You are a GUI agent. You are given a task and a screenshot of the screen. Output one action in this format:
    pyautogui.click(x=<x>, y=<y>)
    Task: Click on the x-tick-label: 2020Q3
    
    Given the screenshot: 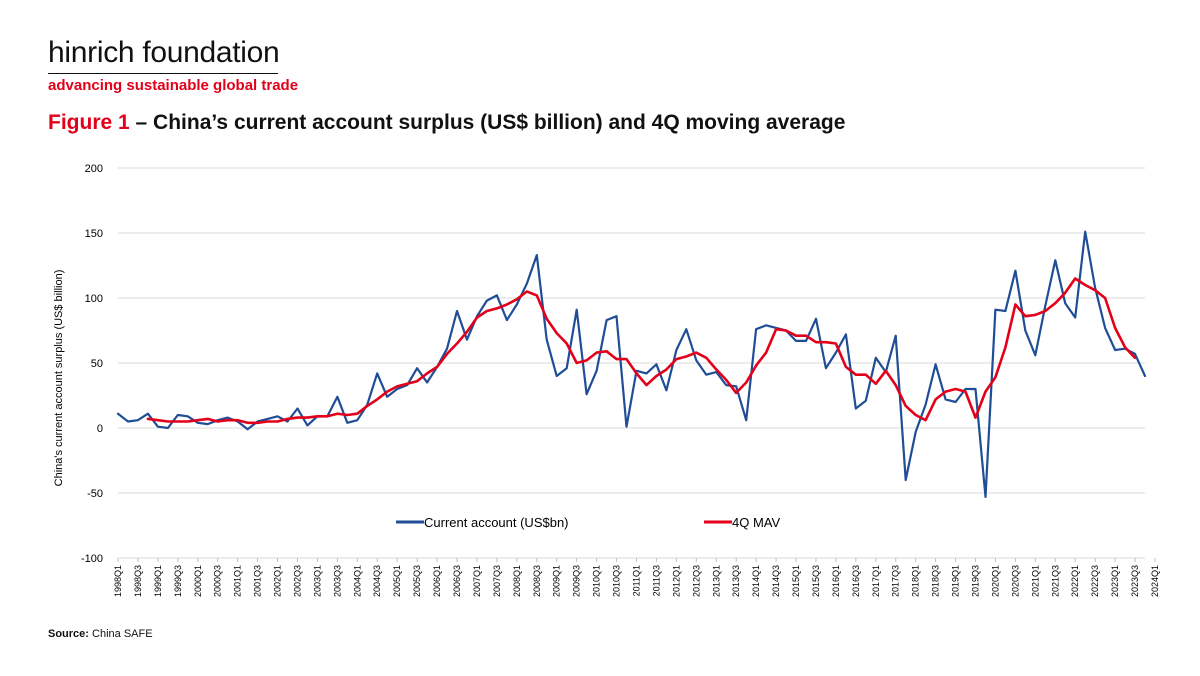 What is the action you would take?
    pyautogui.click(x=1015, y=581)
    